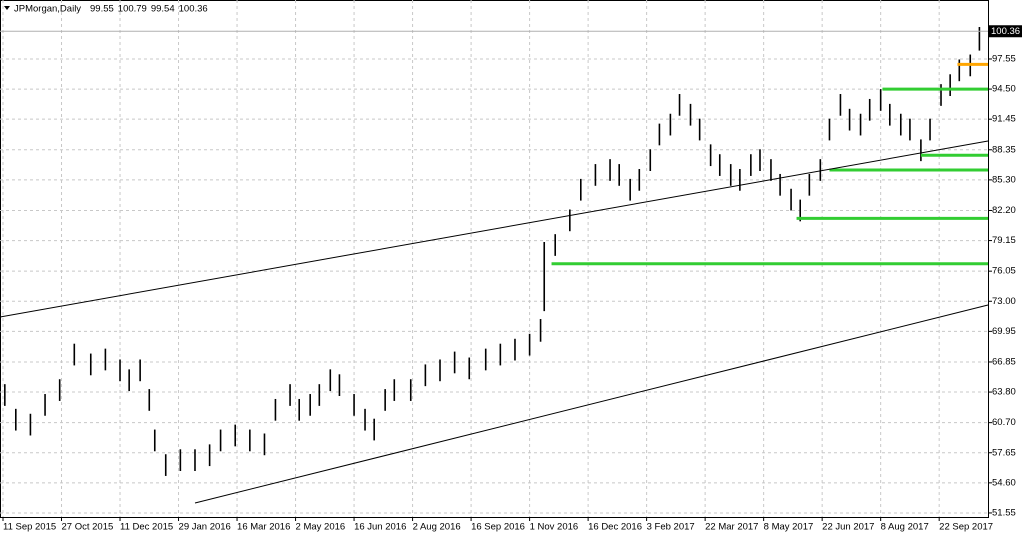 This screenshot has height=535, width=1024. What do you see at coordinates (1004, 210) in the screenshot?
I see `y-tick-label: 82.20` at bounding box center [1004, 210].